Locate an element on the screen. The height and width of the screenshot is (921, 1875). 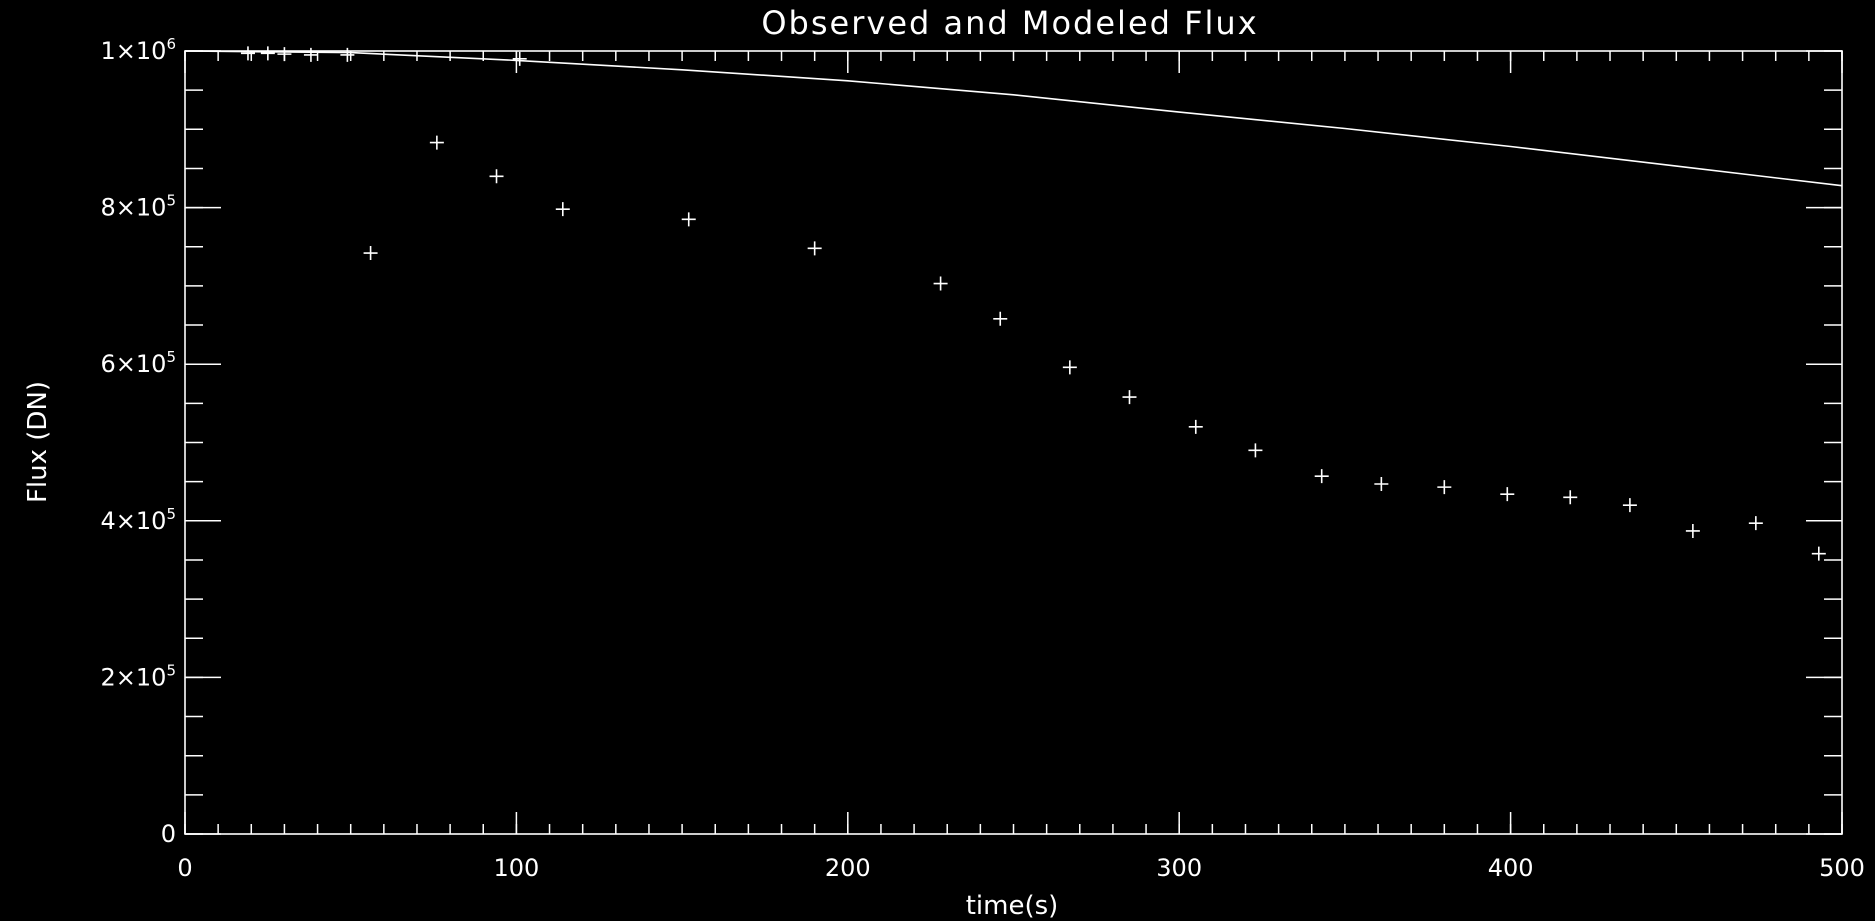
x-tick-label: 200 is located at coordinates (848, 868).